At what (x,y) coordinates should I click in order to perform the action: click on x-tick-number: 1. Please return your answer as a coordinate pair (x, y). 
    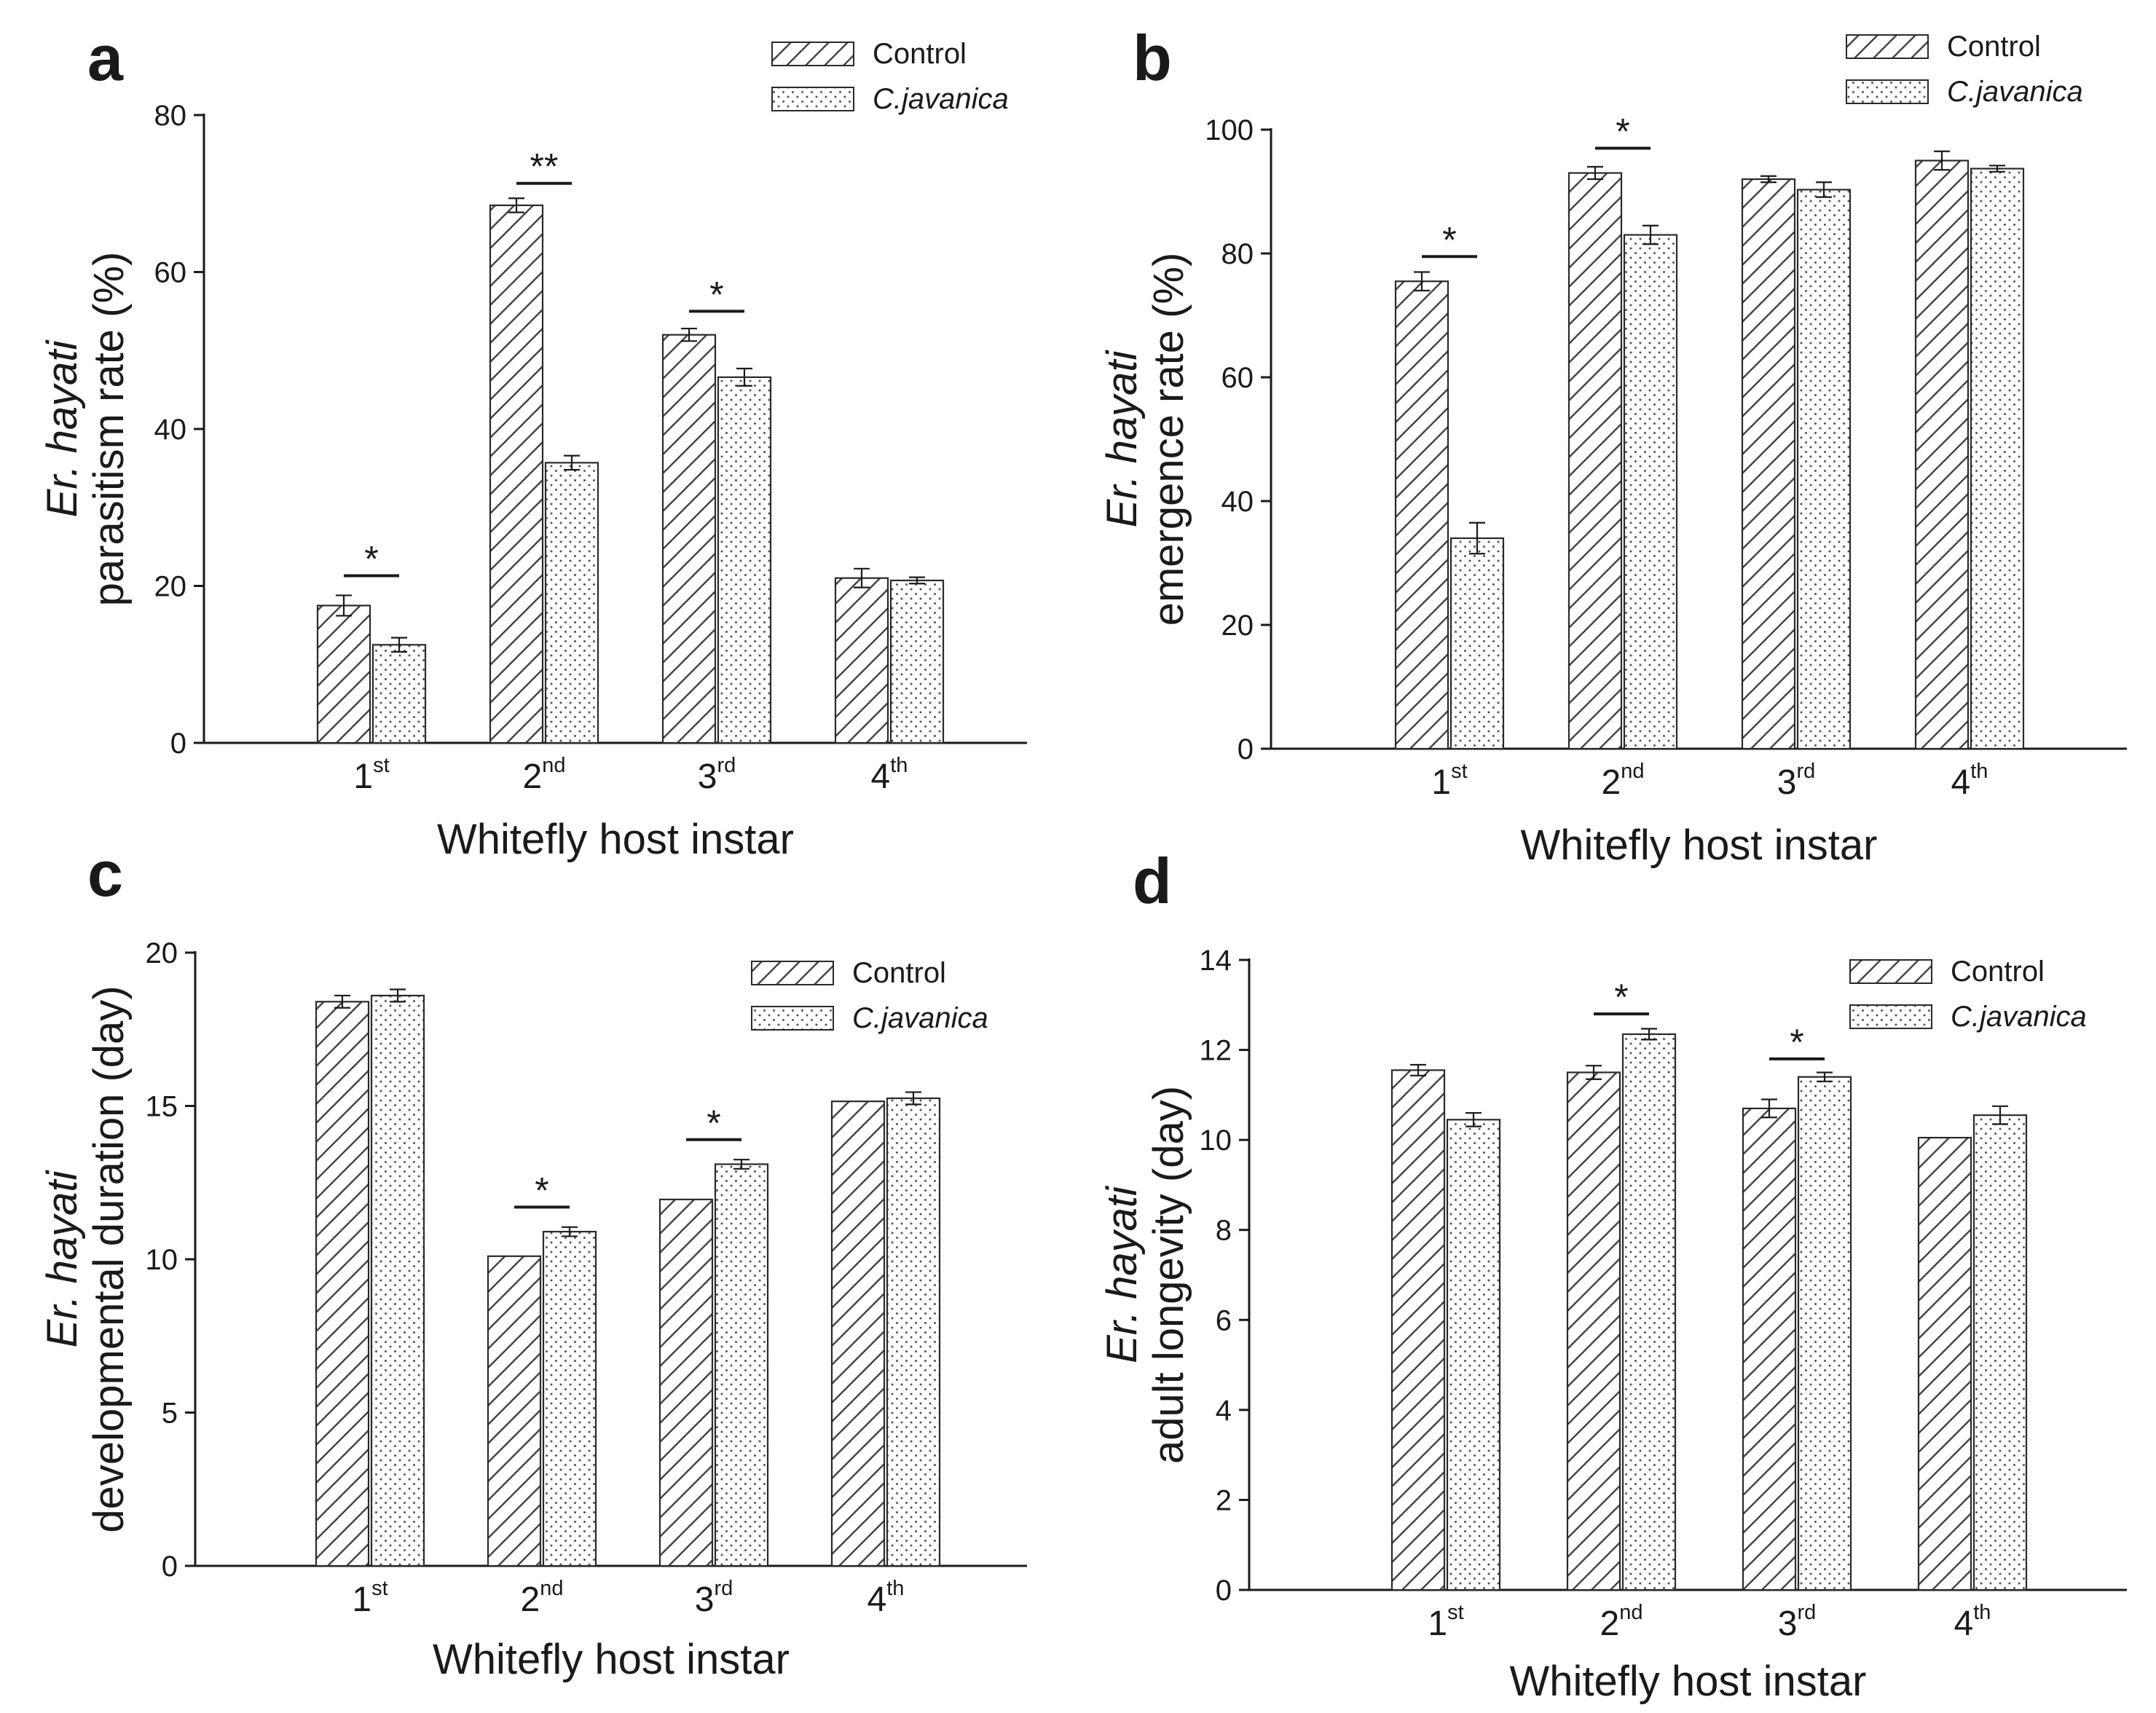
    Looking at the image, I should click on (1437, 1623).